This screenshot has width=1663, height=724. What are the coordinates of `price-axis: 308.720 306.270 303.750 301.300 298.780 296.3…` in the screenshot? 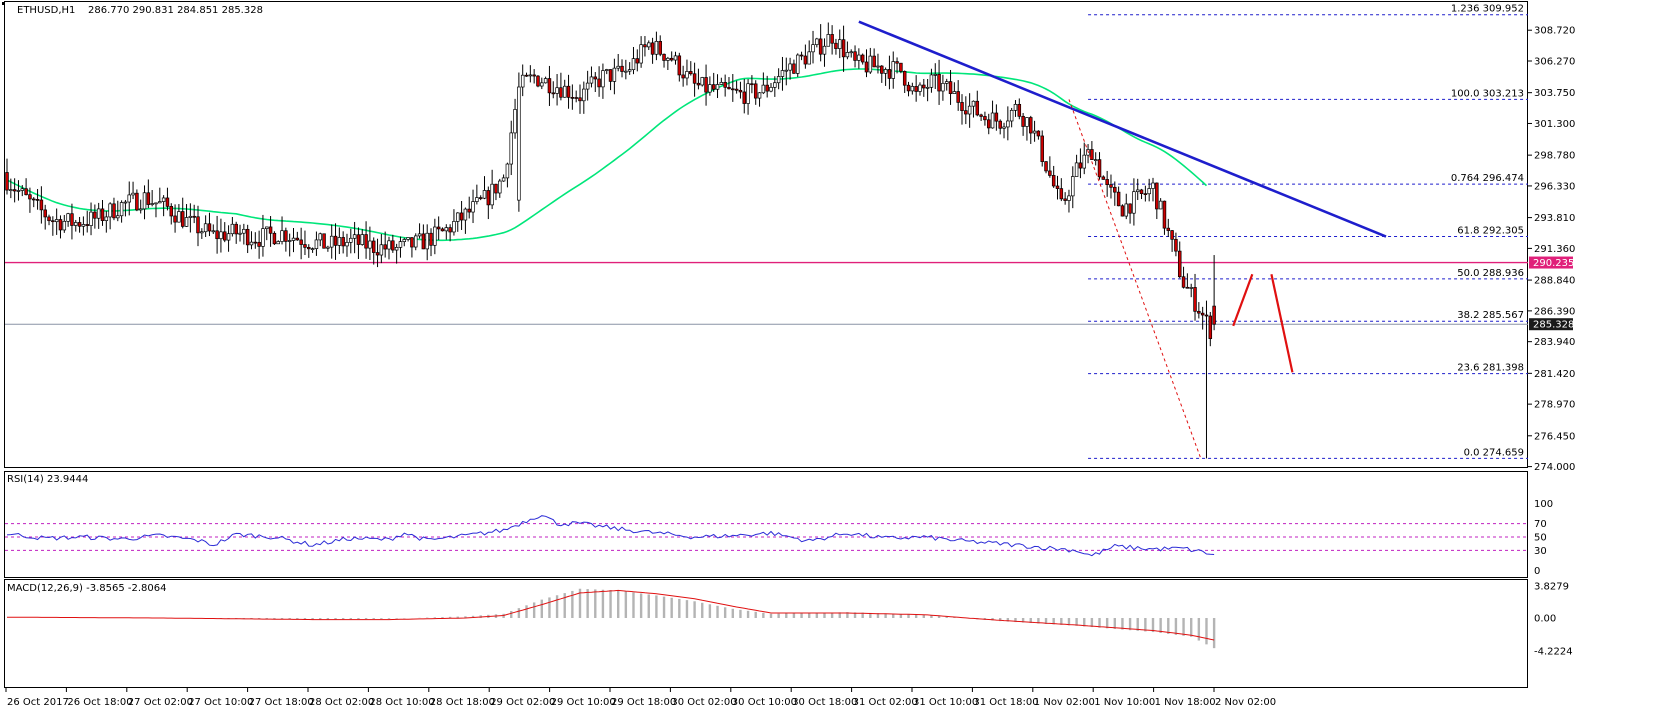 It's located at (1551, 249).